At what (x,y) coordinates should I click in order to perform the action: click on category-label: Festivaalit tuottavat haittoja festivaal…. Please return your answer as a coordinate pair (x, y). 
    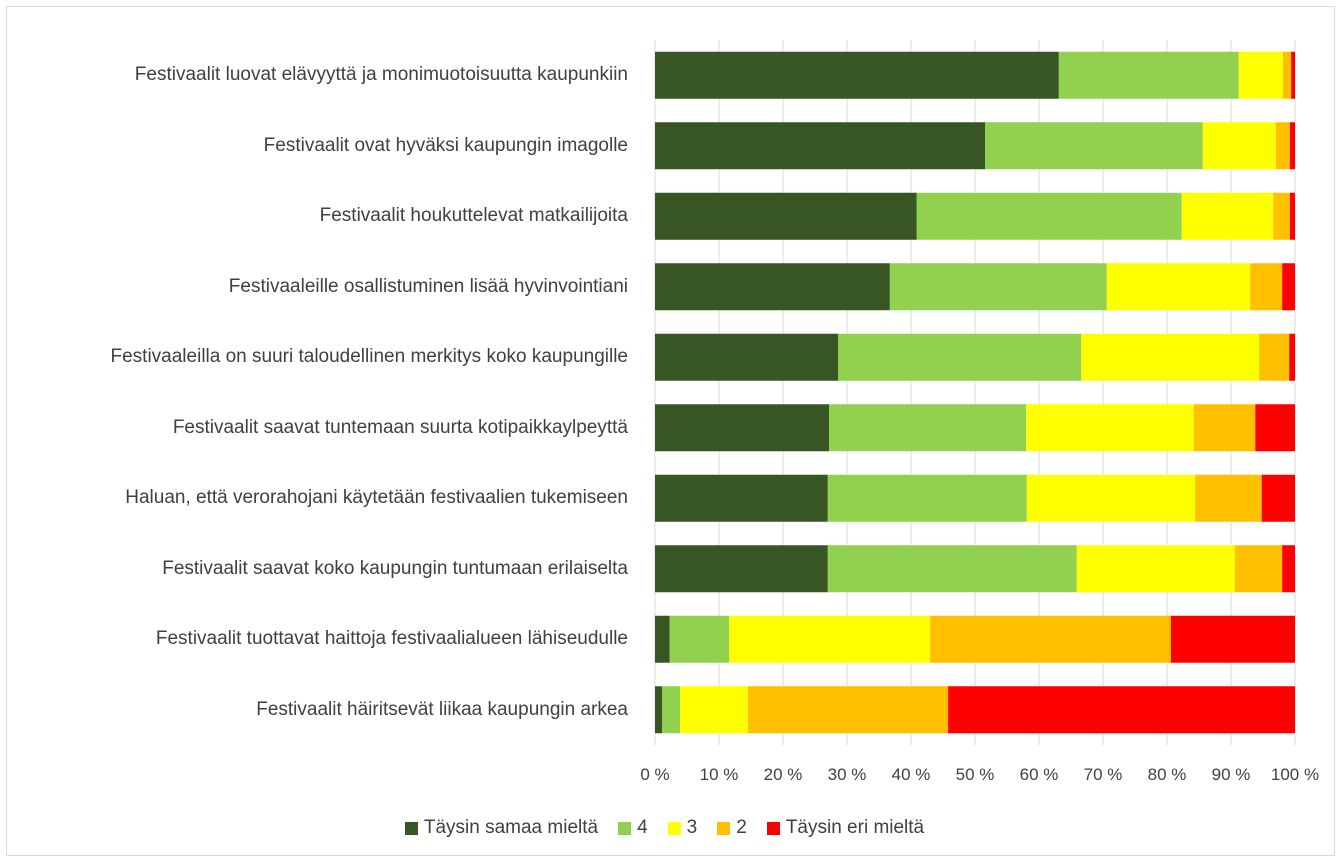
    Looking at the image, I should click on (391, 639).